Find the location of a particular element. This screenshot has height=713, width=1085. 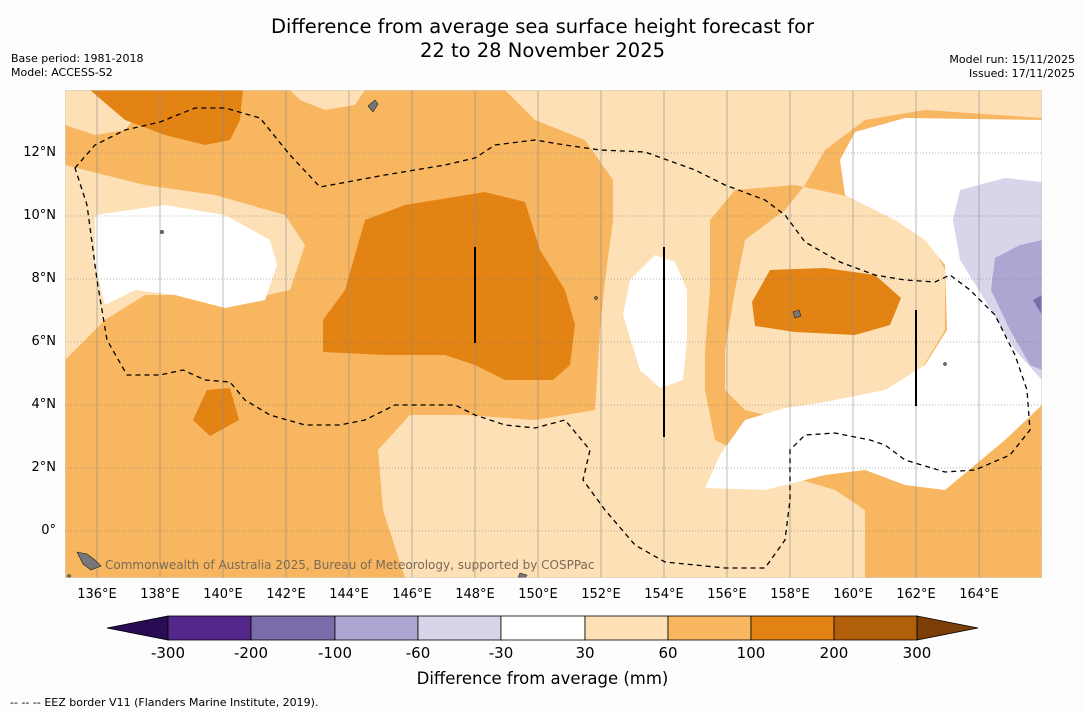

lon-label-148e: 148°E is located at coordinates (475, 594).